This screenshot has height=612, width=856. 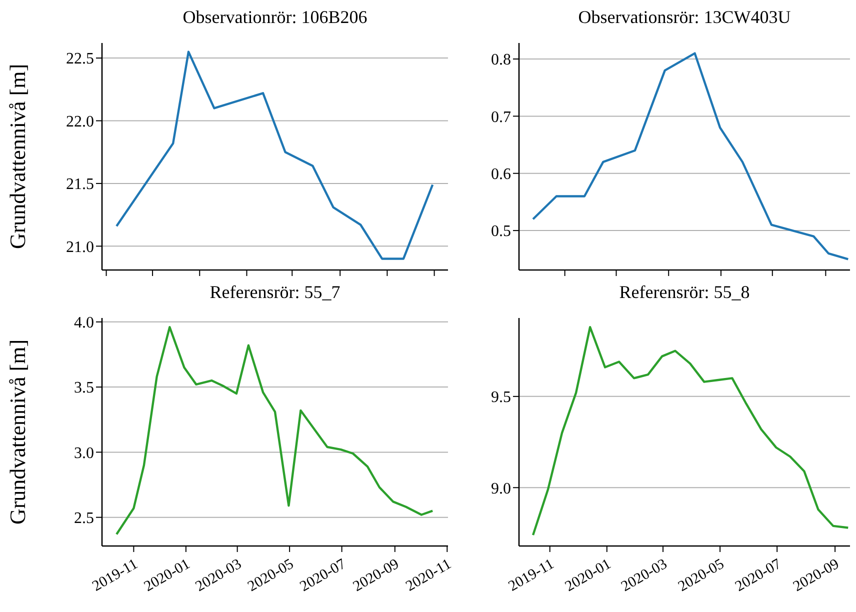 What do you see at coordinates (80, 59) in the screenshot?
I see `y-tick-label: 22.5` at bounding box center [80, 59].